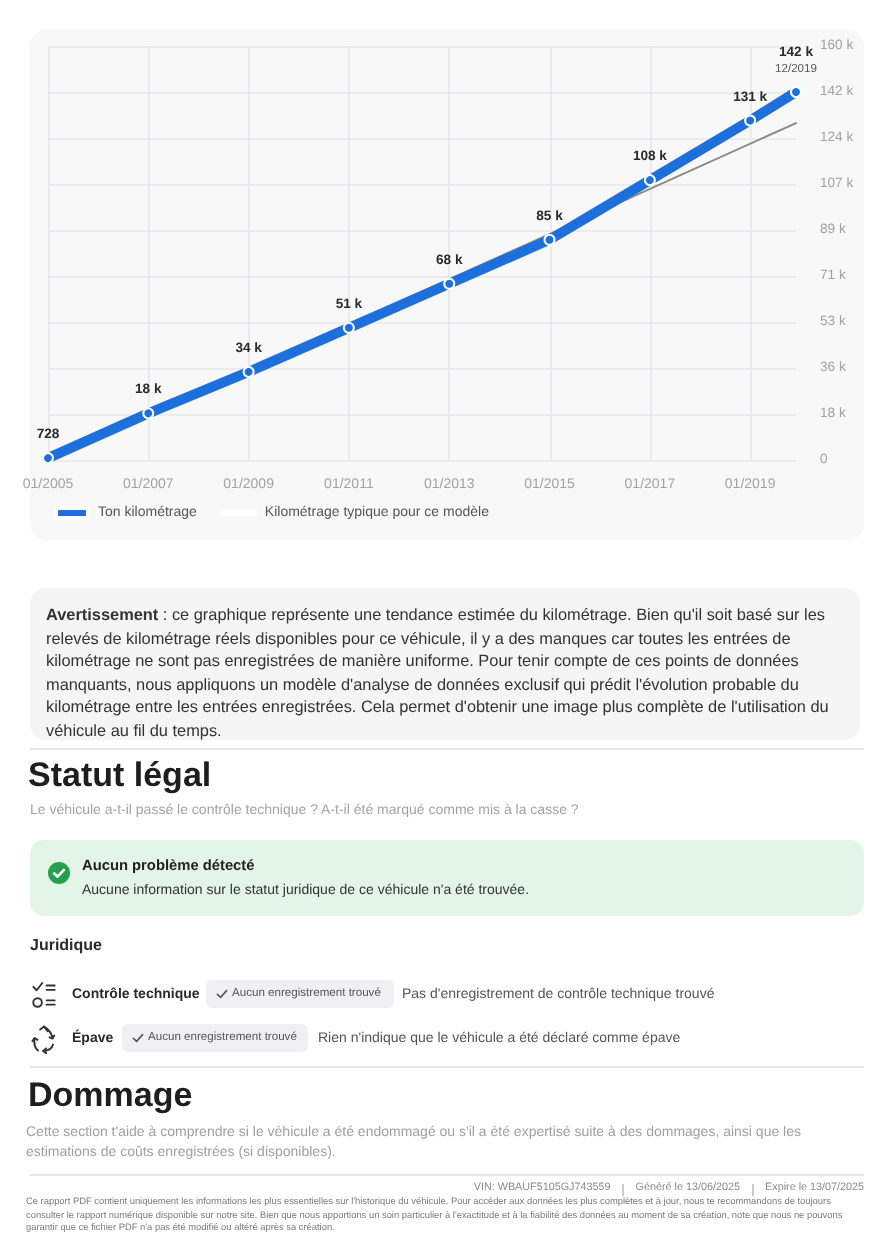 The width and height of the screenshot is (892, 1260). Describe the element at coordinates (102, 615) in the screenshot. I see `text: Avertissement` at that location.